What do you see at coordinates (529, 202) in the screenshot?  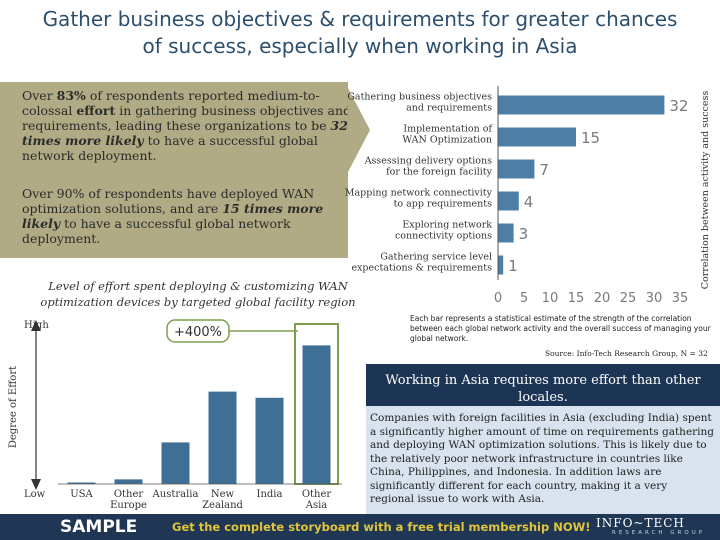 I see `corr-value-label: 4` at bounding box center [529, 202].